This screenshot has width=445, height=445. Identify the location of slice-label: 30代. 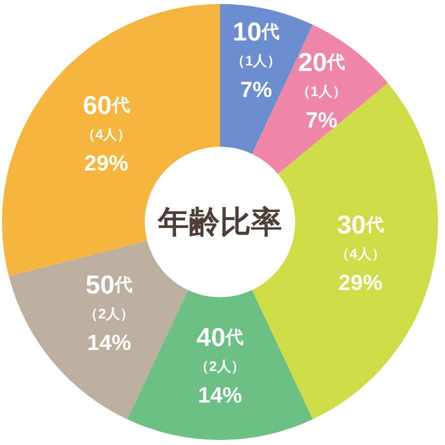
(360, 224).